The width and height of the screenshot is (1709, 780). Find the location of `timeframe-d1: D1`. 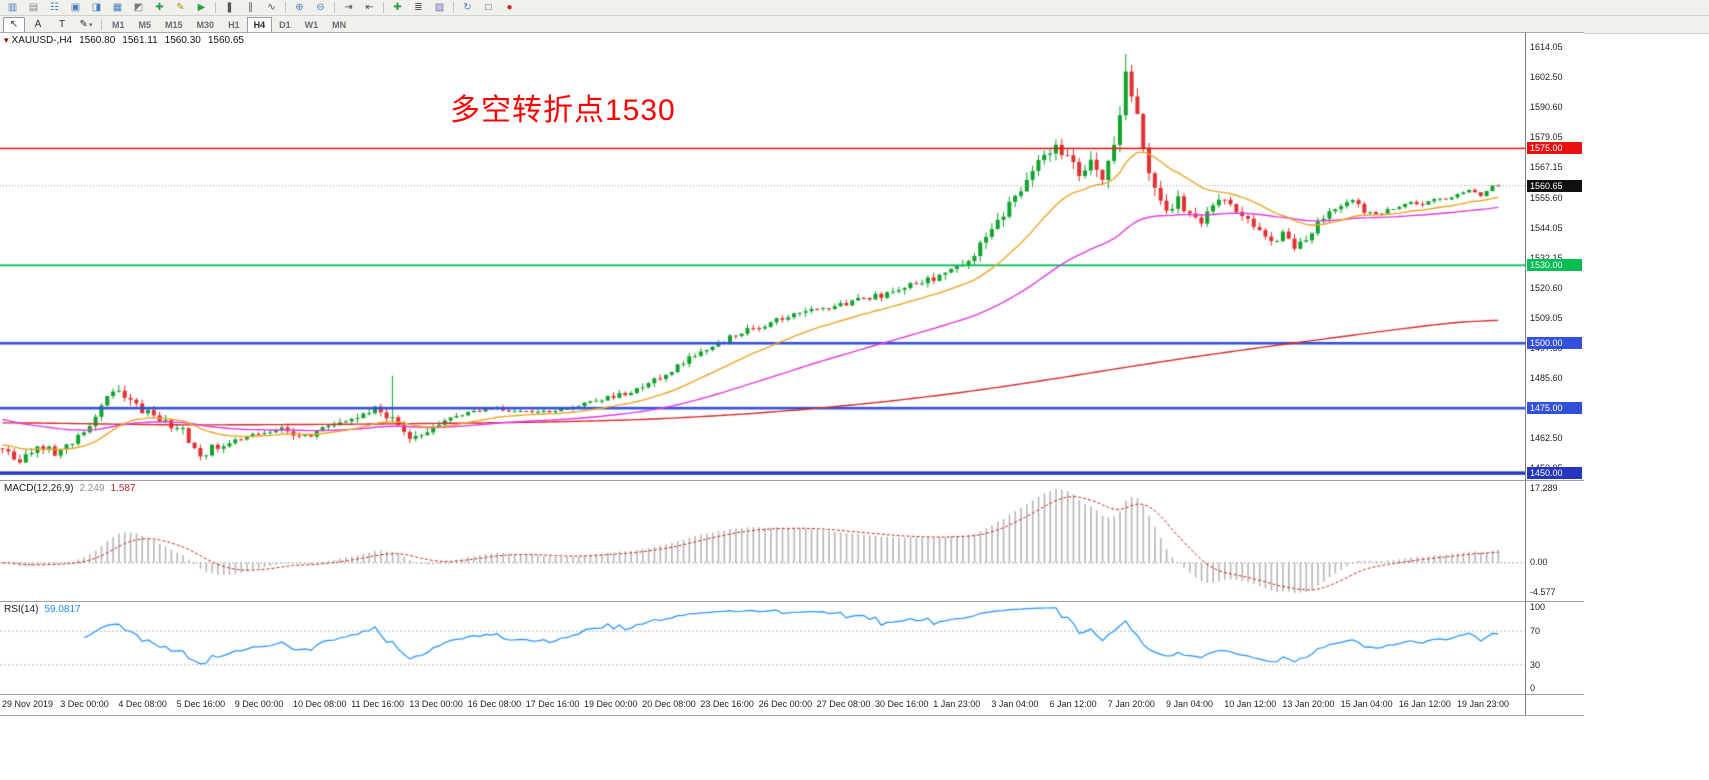

timeframe-d1: D1 is located at coordinates (285, 24).